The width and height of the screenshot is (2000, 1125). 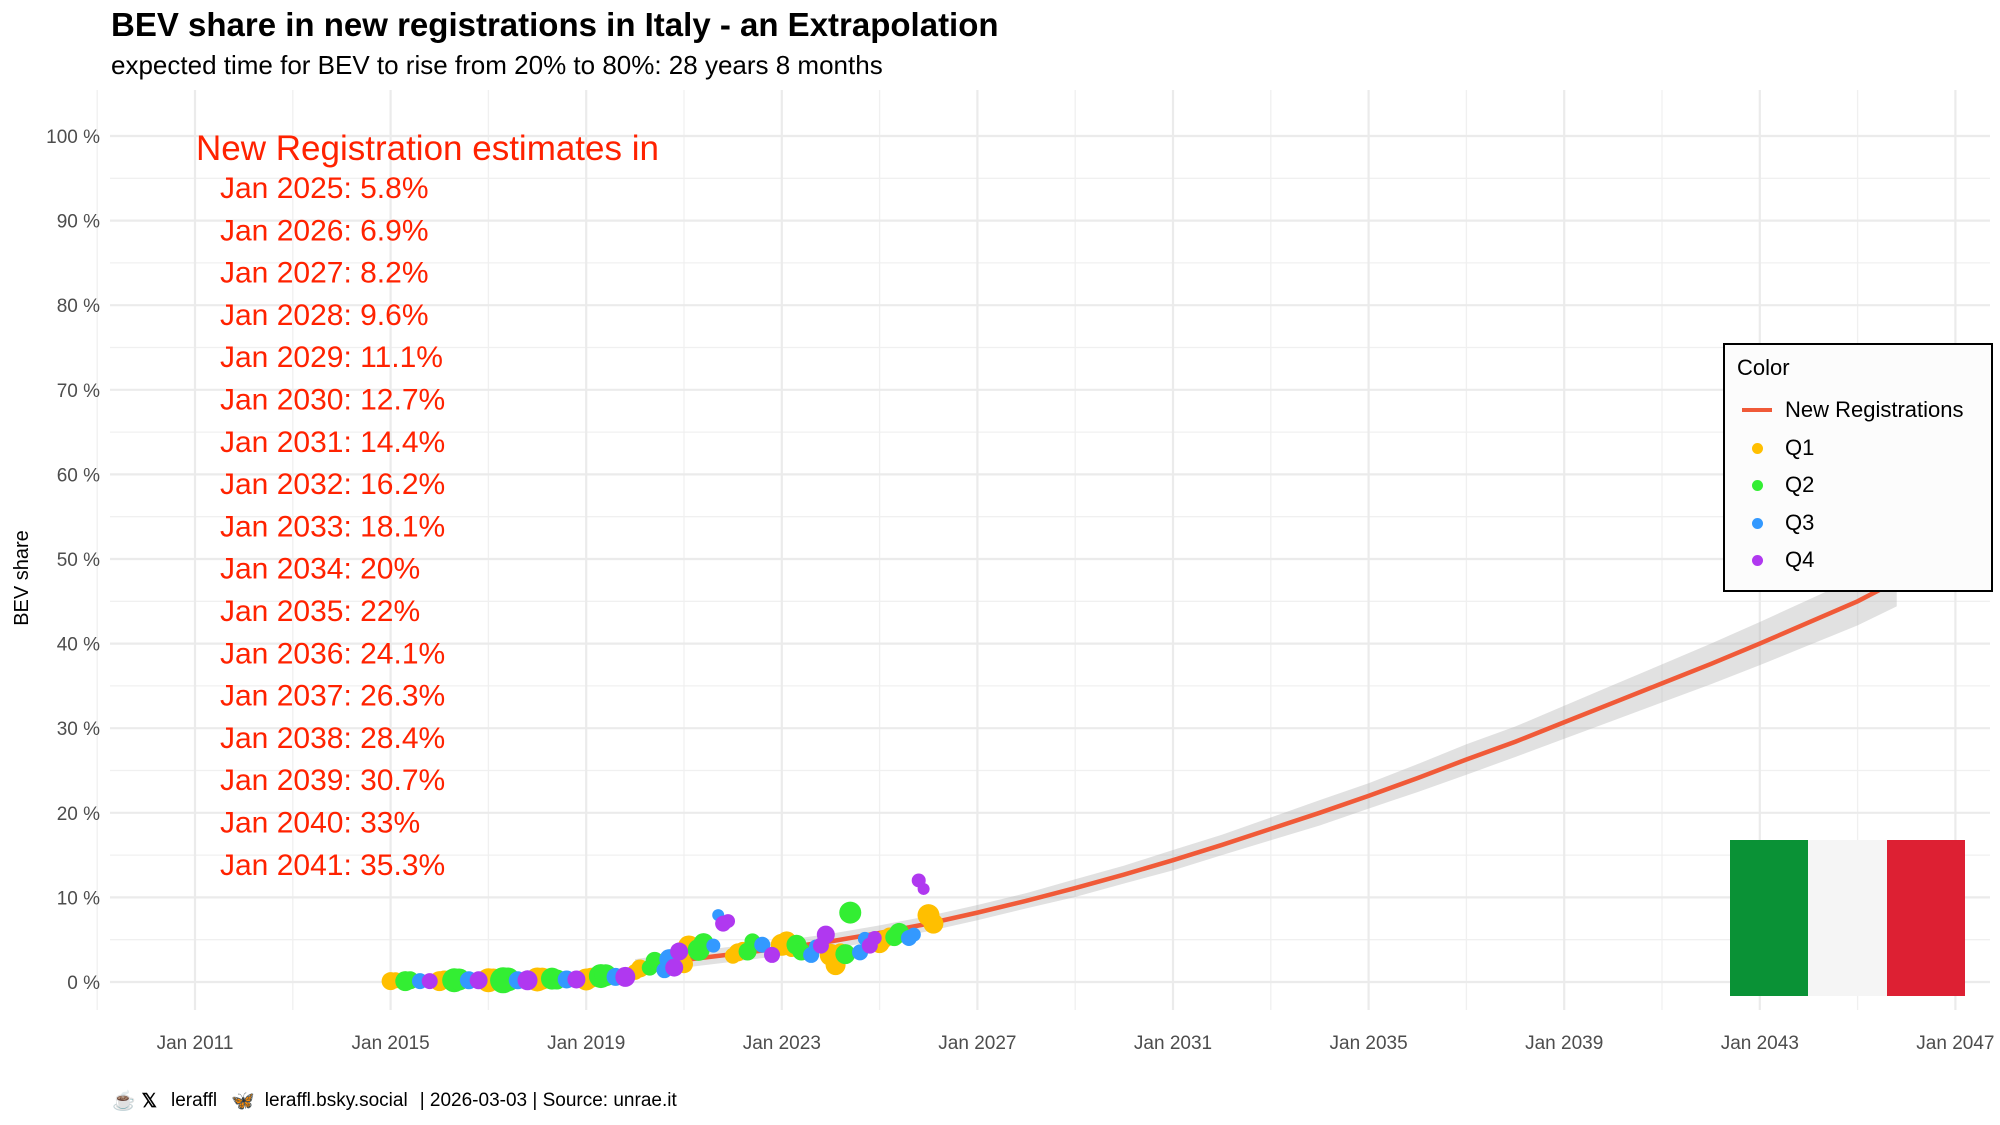 What do you see at coordinates (1775, 448) in the screenshot?
I see `legend-item-q1: Q1` at bounding box center [1775, 448].